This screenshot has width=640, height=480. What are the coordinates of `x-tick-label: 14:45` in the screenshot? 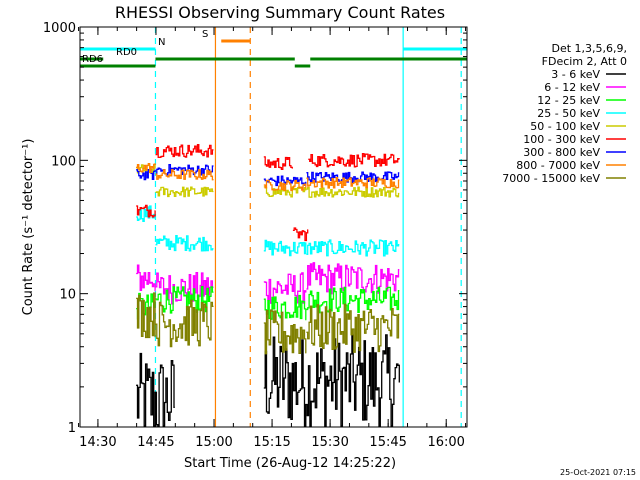 It's located at (155, 442).